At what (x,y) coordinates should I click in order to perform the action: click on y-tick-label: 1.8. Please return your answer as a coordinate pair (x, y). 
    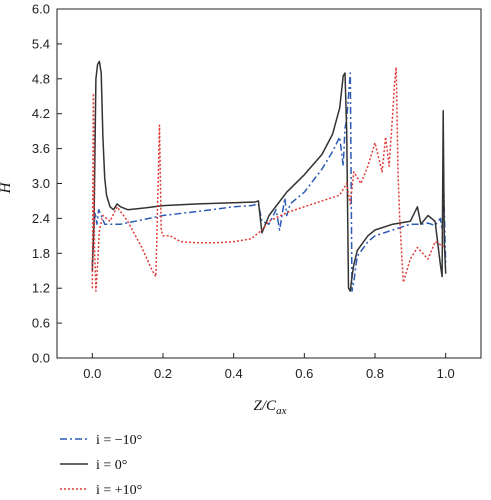
    Looking at the image, I should click on (41, 253).